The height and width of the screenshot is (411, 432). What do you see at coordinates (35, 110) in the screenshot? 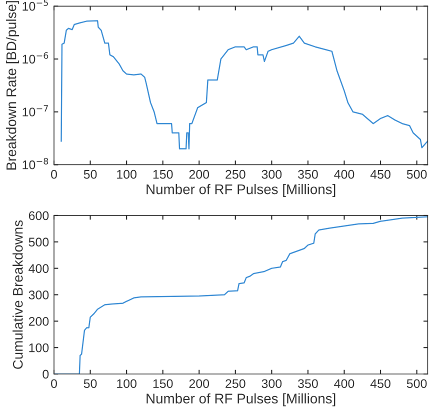
I see `y-tick-label: 10$^{−7}$` at bounding box center [35, 110].